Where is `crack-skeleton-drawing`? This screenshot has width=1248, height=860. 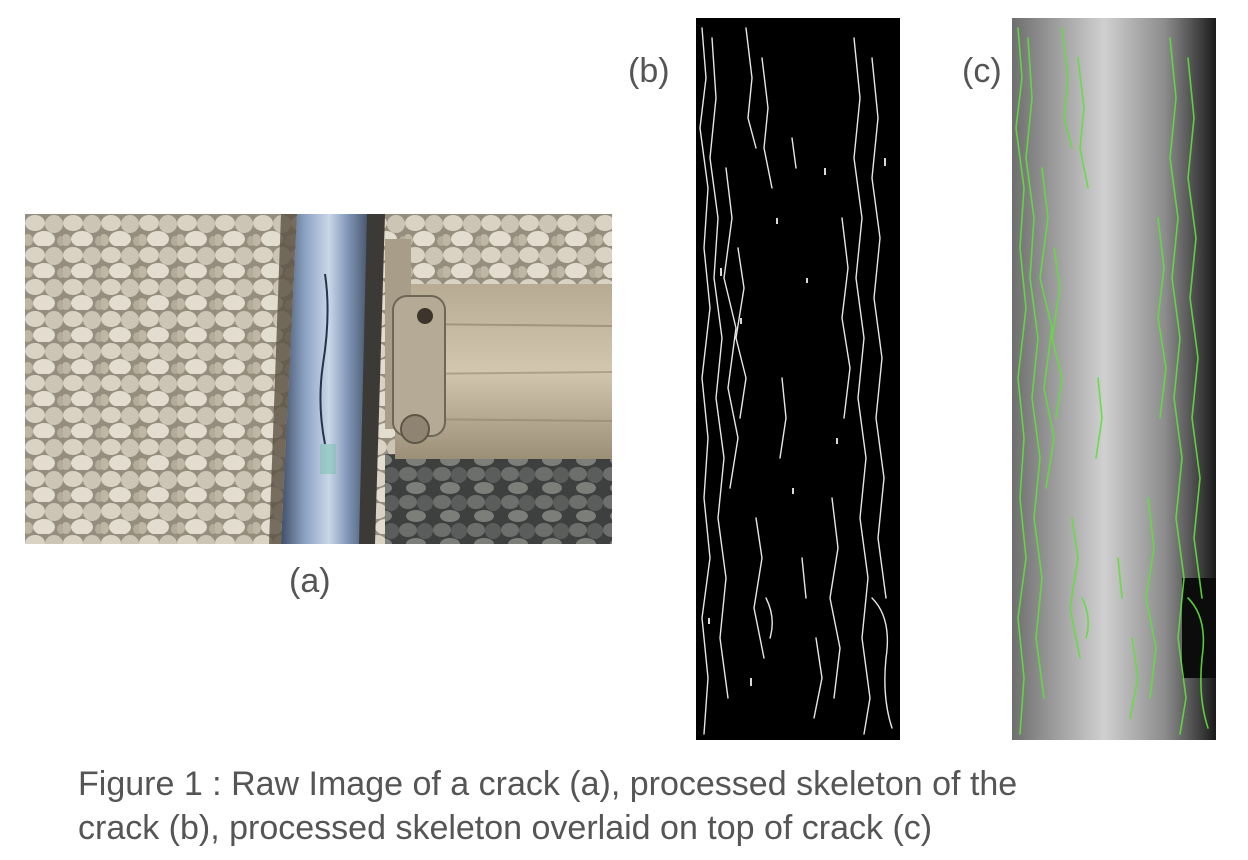 crack-skeleton-drawing is located at coordinates (798, 379).